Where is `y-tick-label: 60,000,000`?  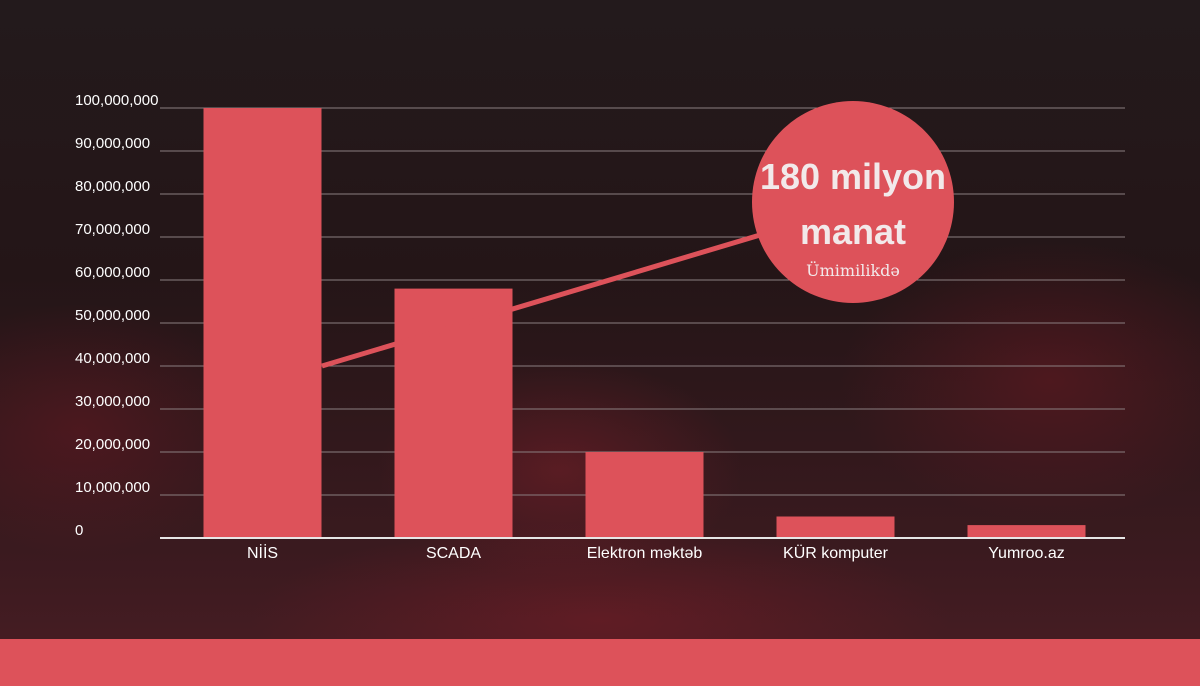 y-tick-label: 60,000,000 is located at coordinates (112, 272).